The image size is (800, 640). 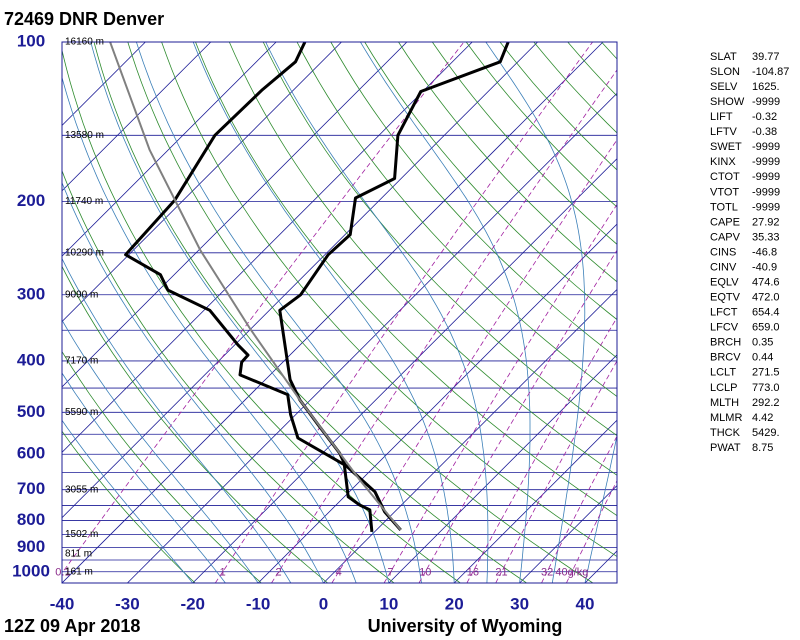 What do you see at coordinates (258, 603) in the screenshot?
I see `x-tick-label: -10` at bounding box center [258, 603].